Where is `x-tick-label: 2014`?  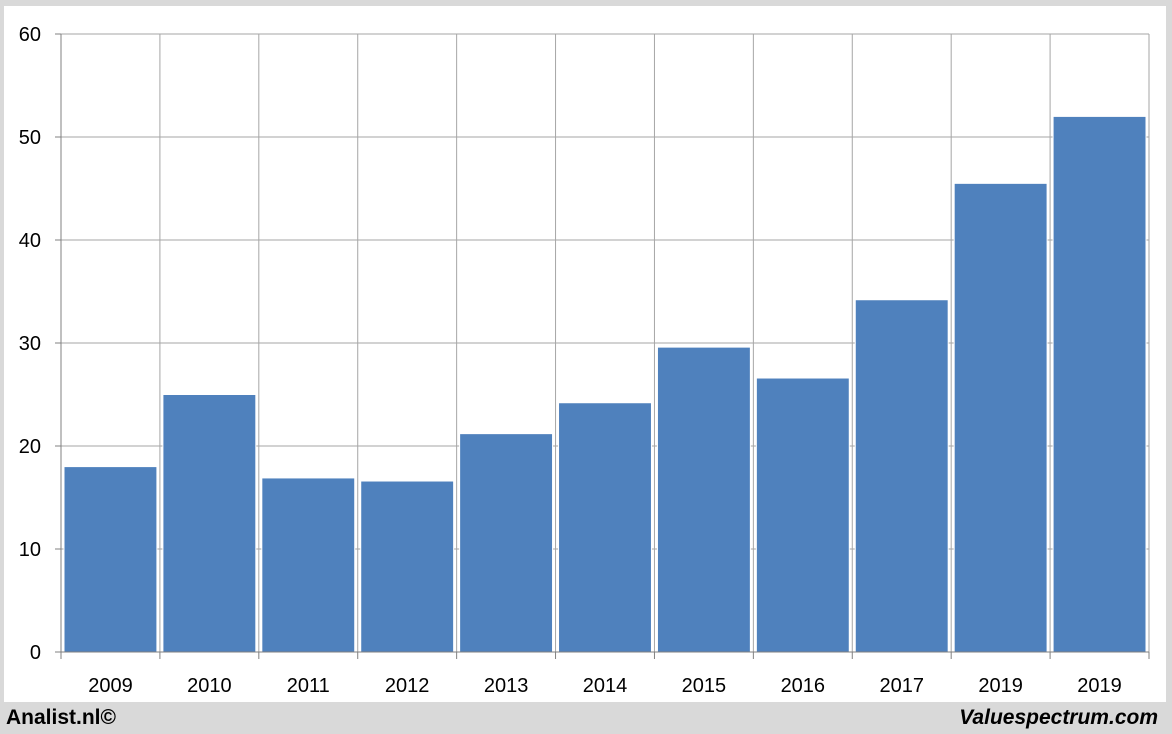 x-tick-label: 2014 is located at coordinates (605, 686).